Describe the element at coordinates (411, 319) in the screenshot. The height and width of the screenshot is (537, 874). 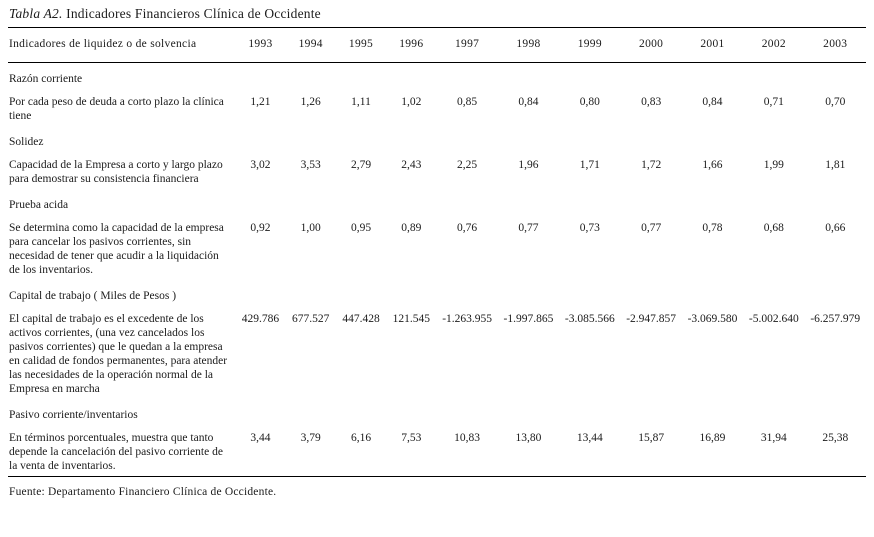
I see `value-cell: 121.545` at that location.